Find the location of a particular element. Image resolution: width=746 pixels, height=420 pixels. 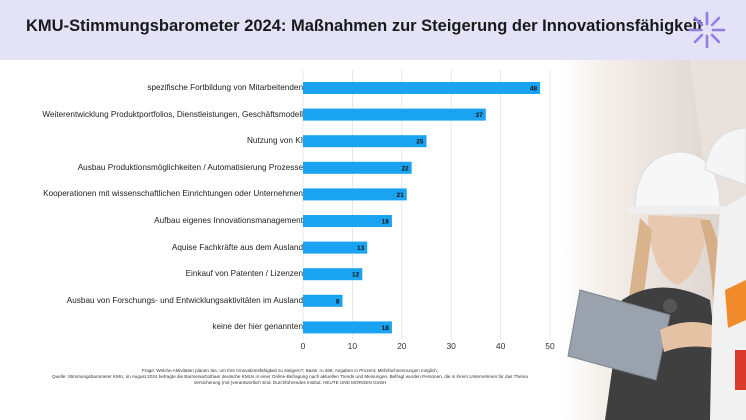

data-label: 22 is located at coordinates (405, 168).